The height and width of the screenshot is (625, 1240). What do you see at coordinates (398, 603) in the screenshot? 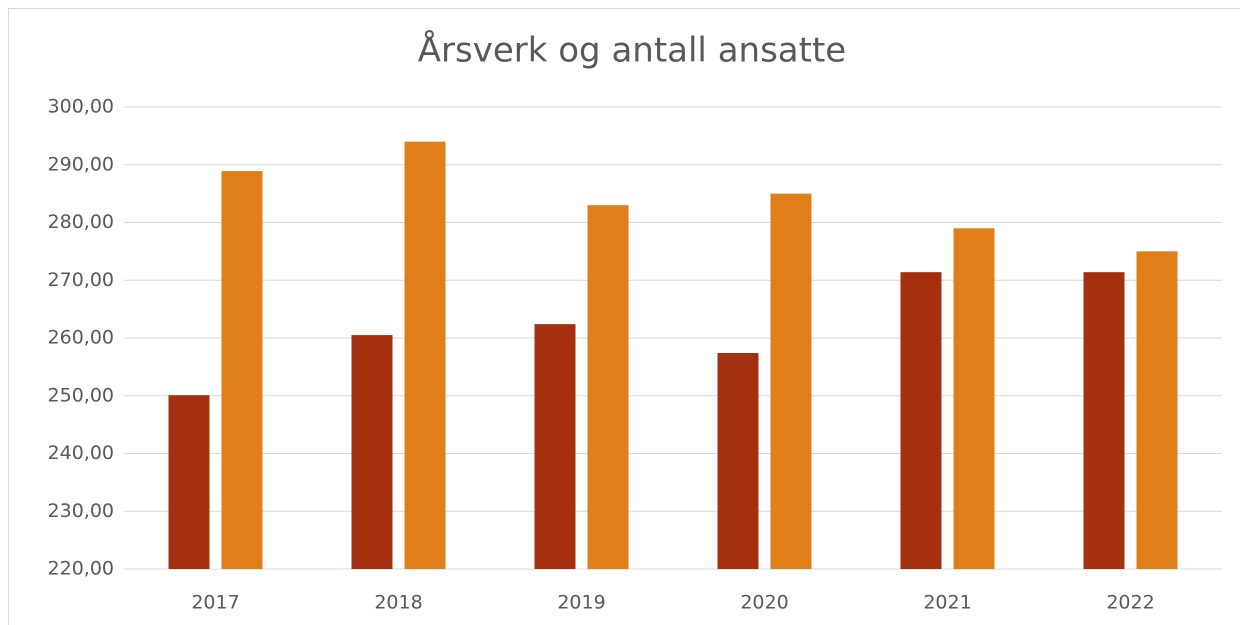
I see `x-tick-label: 2018` at bounding box center [398, 603].